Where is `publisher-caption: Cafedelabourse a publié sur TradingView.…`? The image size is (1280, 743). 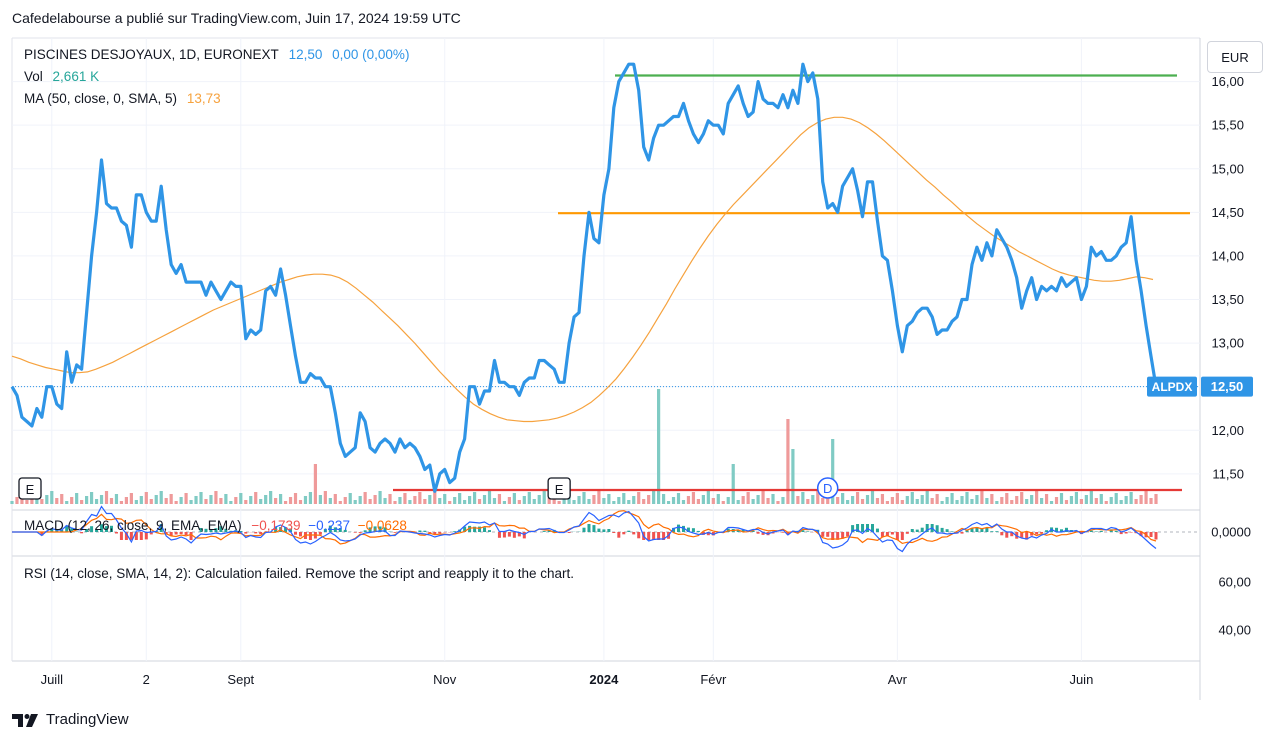 publisher-caption: Cafedelabourse a publié sur TradingView.… is located at coordinates (236, 18).